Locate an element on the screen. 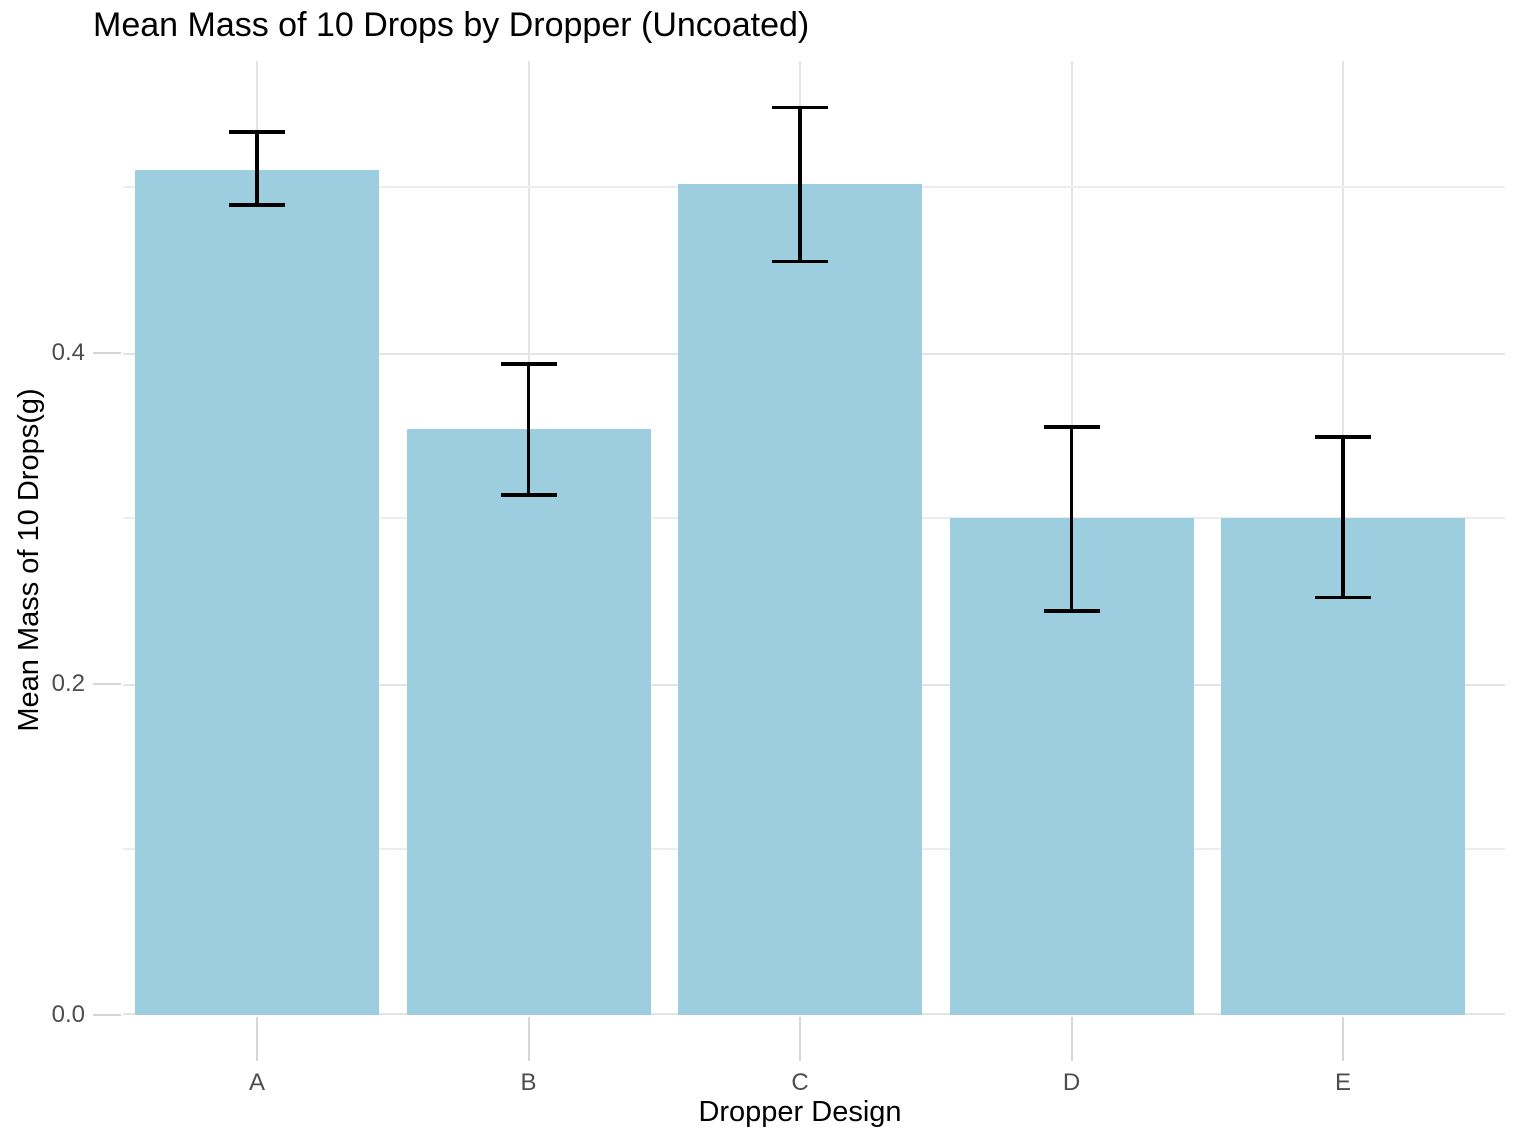  y-tick-label-0.2: 0.2 is located at coordinates (68, 683).